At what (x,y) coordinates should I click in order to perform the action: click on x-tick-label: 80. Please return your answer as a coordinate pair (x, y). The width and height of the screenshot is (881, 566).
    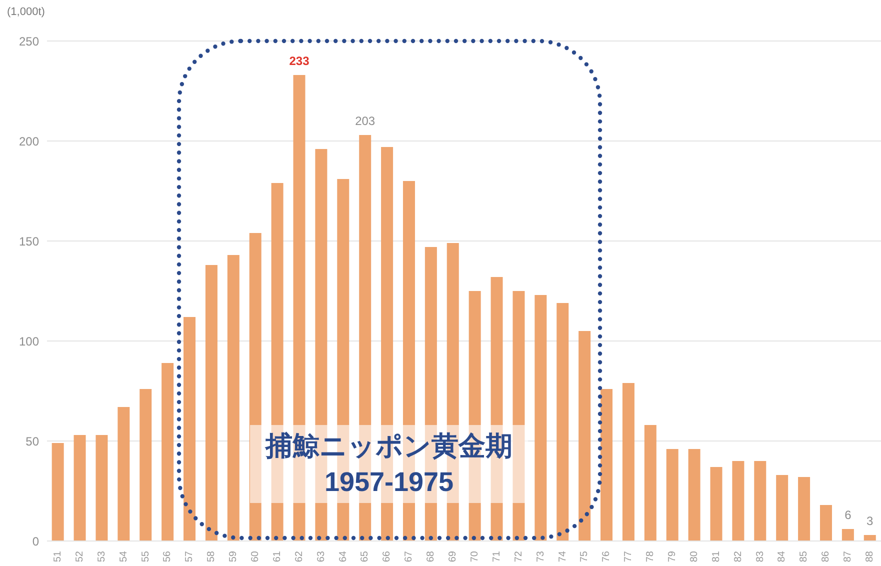
    Looking at the image, I should click on (694, 556).